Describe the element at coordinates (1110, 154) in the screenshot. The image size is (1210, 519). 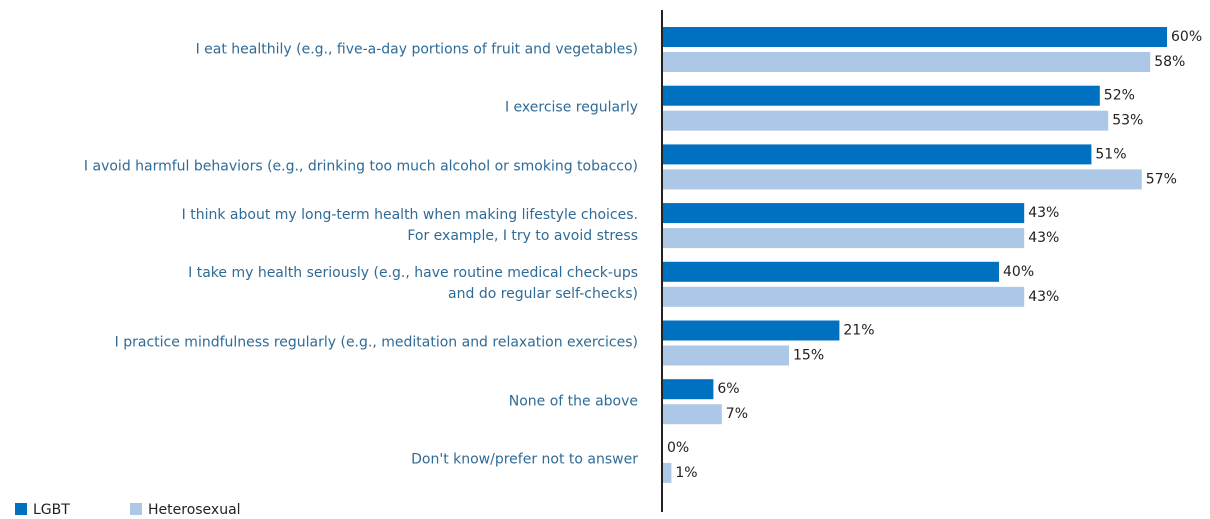
I see `value-label: 51%` at that location.